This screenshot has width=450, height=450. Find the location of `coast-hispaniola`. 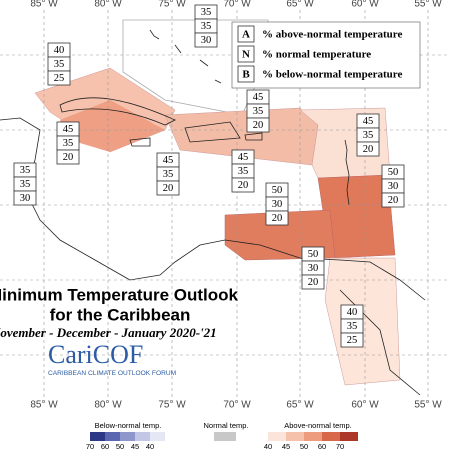

coast-hispaniola is located at coordinates (212, 132).